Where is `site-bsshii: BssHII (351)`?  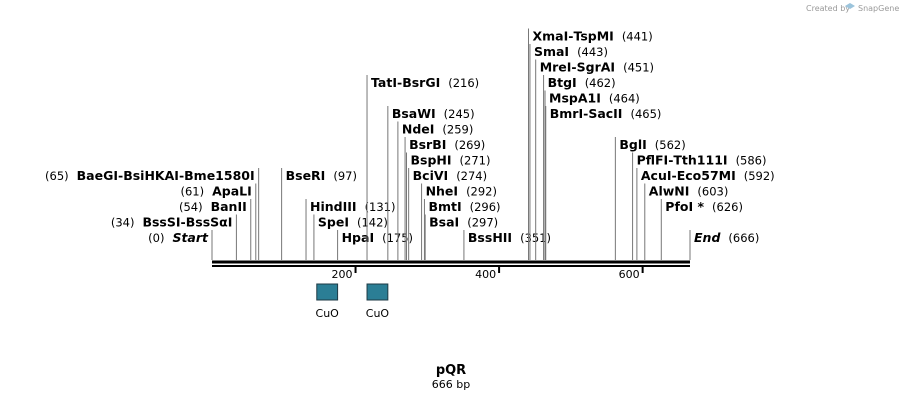 site-bsshii: BssHII (351) is located at coordinates (507, 245).